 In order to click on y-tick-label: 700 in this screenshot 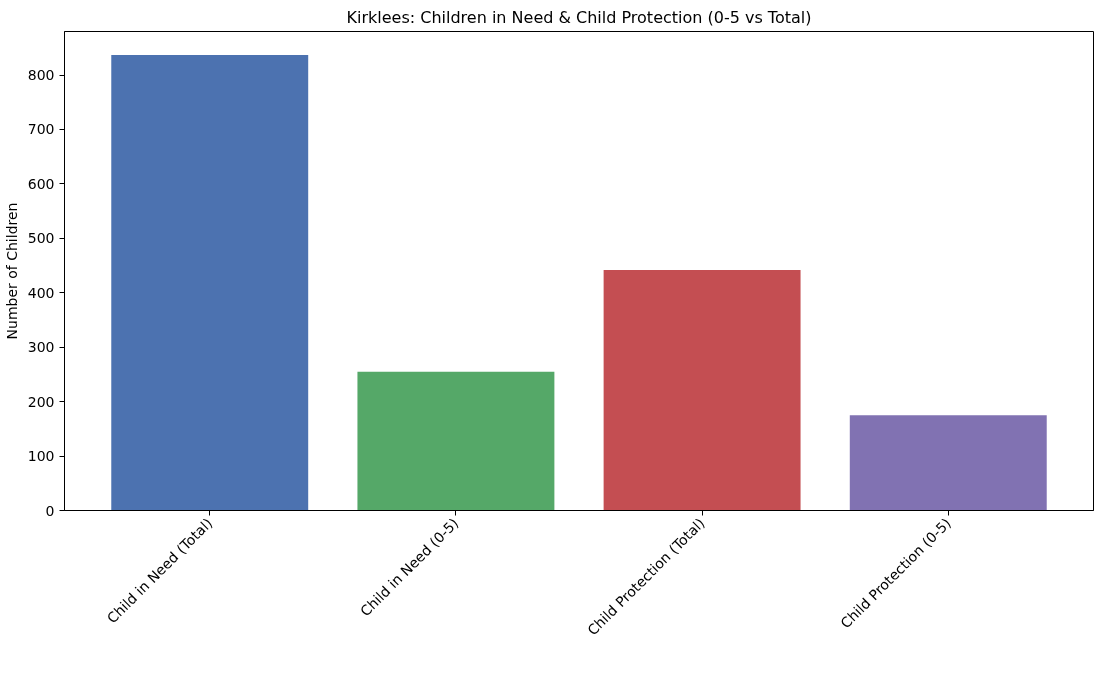, I will do `click(41, 129)`.